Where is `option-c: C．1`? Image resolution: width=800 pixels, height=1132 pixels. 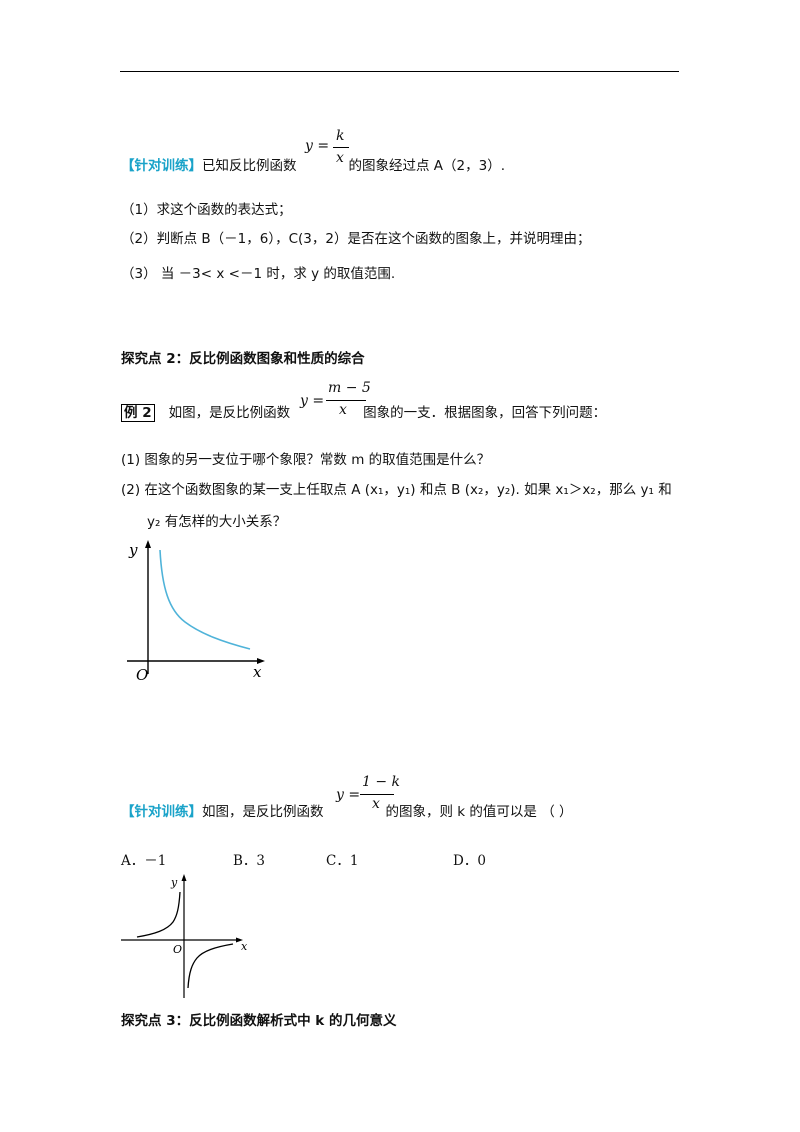
option-c: C．1 is located at coordinates (342, 861).